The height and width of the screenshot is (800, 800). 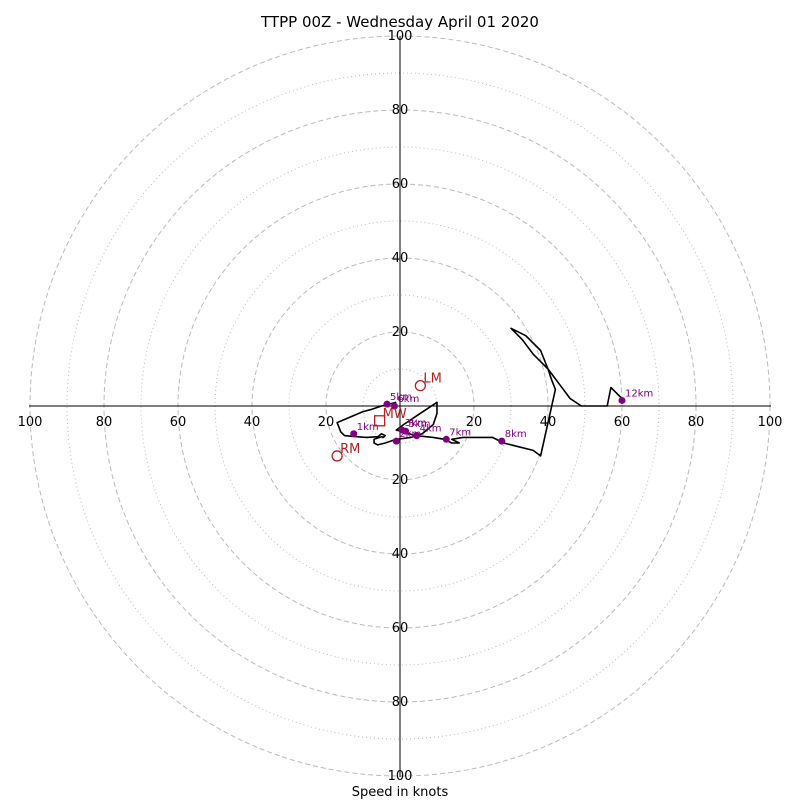 What do you see at coordinates (395, 414) in the screenshot?
I see `storm-motion-label: MW` at bounding box center [395, 414].